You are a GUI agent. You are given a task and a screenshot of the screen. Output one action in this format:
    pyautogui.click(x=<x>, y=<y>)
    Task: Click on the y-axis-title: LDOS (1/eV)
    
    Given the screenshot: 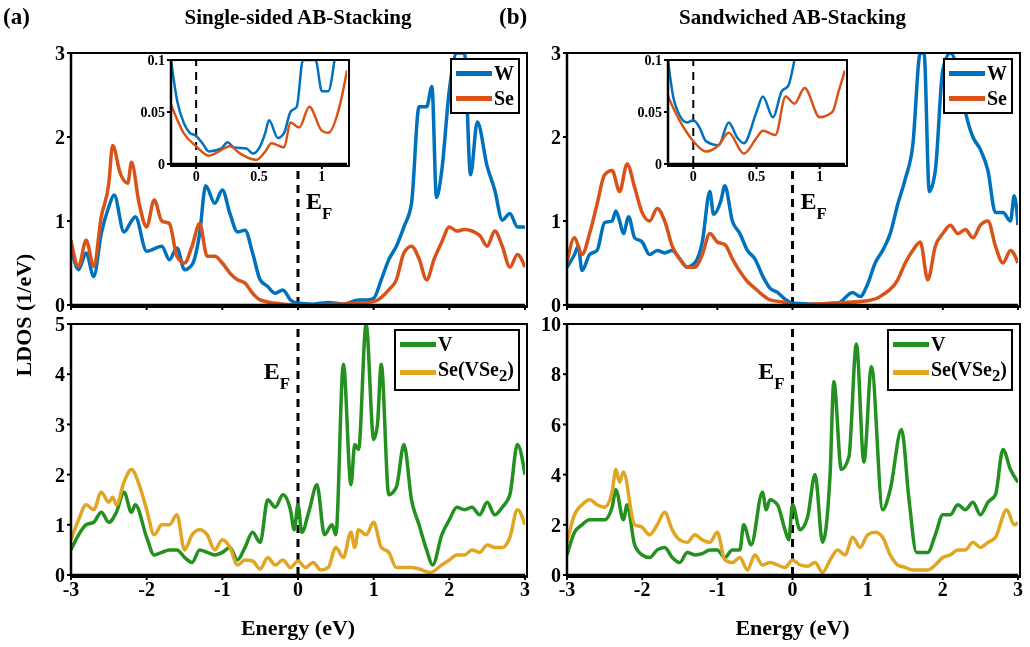 What is the action you would take?
    pyautogui.click(x=24, y=315)
    